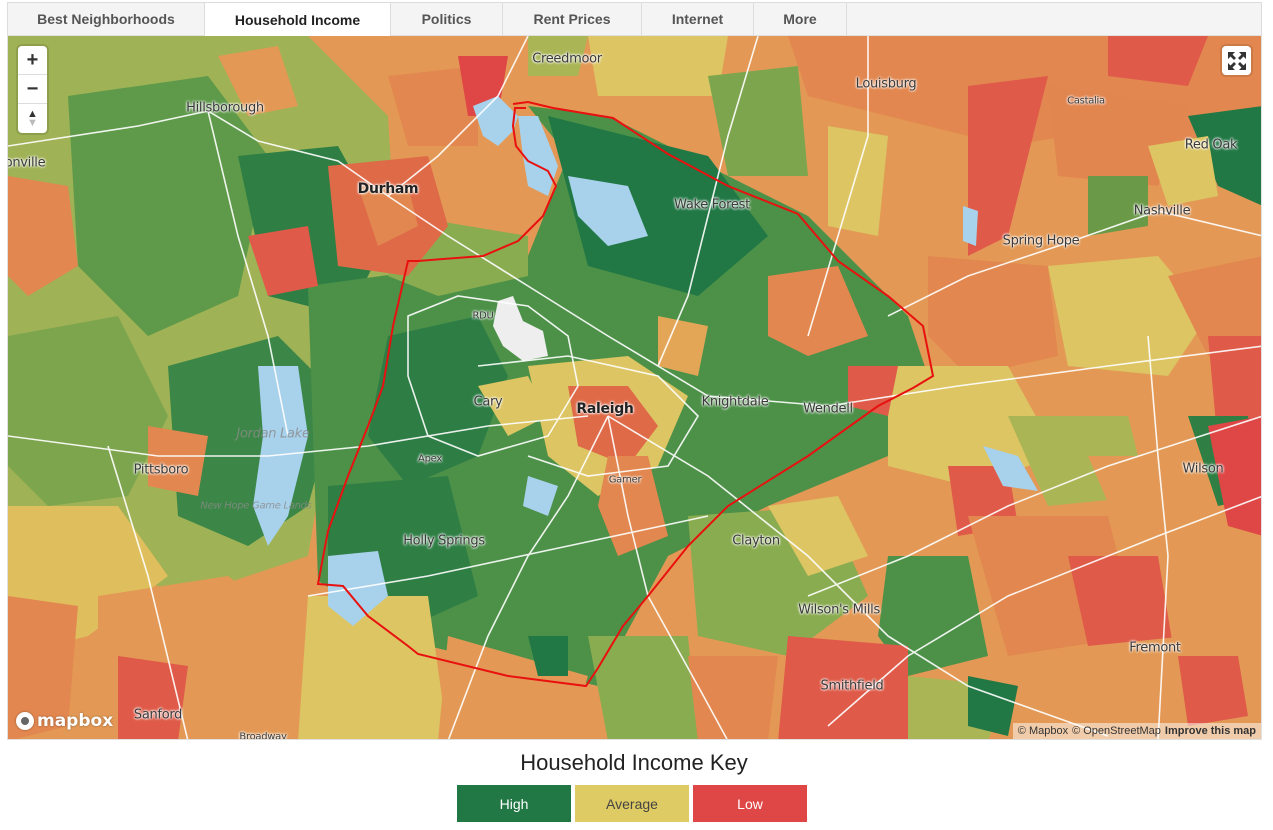 Image resolution: width=1273 pixels, height=830 pixels. I want to click on legend-title: Household Income Key, so click(634, 762).